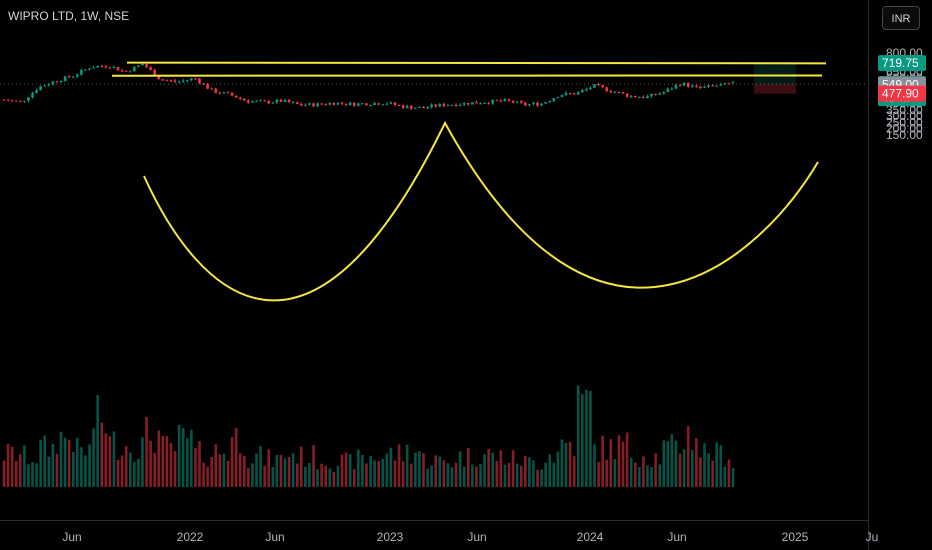 The height and width of the screenshot is (550, 932). What do you see at coordinates (904, 116) in the screenshot?
I see `y-tick-label: 300.00` at bounding box center [904, 116].